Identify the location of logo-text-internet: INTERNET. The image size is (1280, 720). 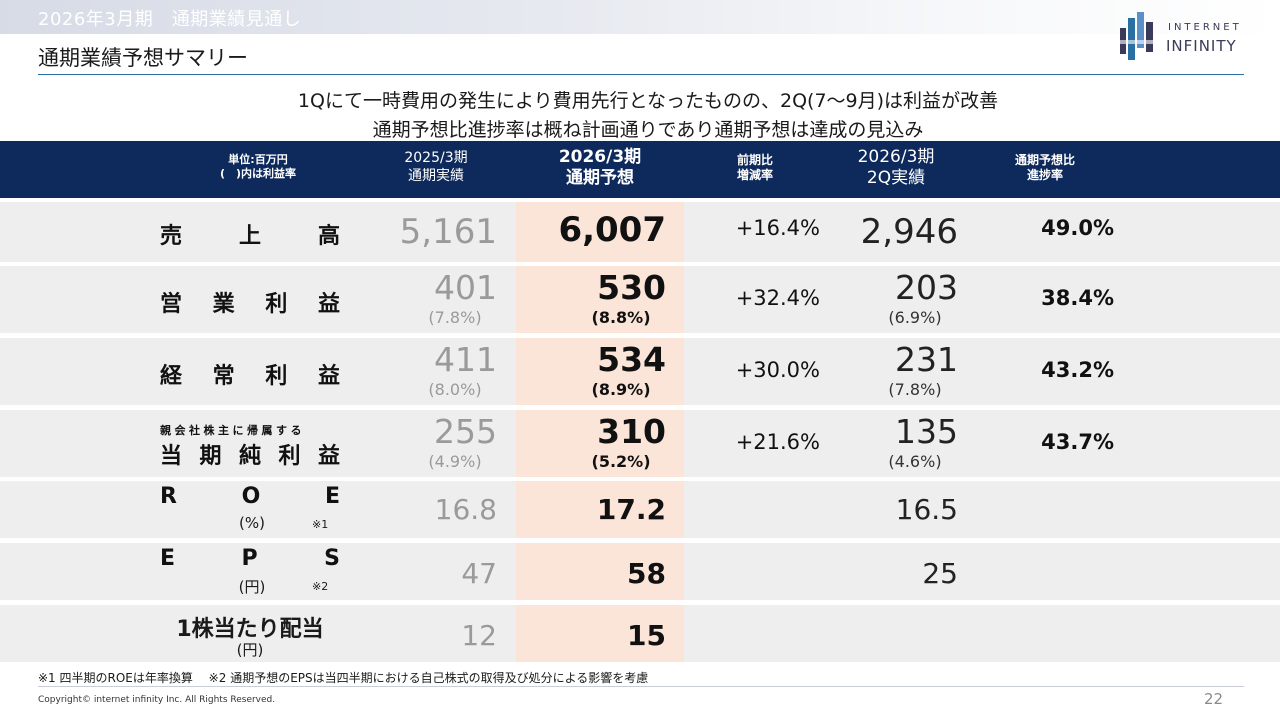
(1205, 27).